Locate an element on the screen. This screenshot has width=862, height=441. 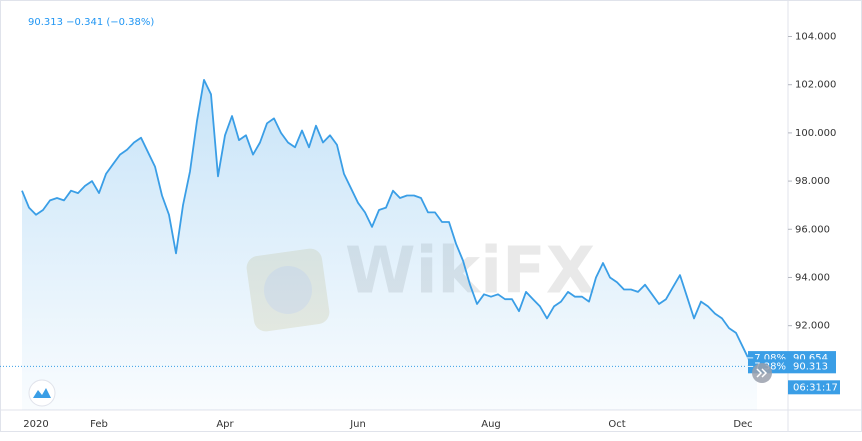
time-tag: 06:31:17 is located at coordinates (815, 387).